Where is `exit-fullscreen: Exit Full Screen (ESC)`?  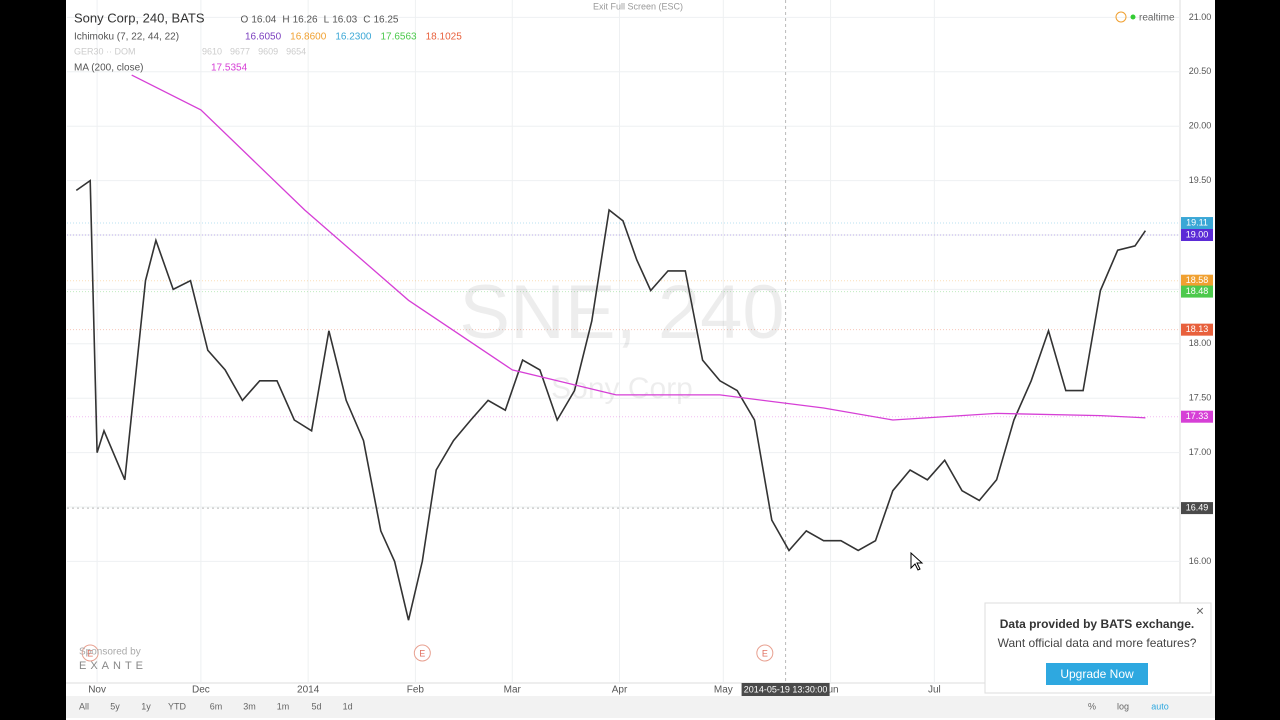 exit-fullscreen: Exit Full Screen (ESC) is located at coordinates (638, 6).